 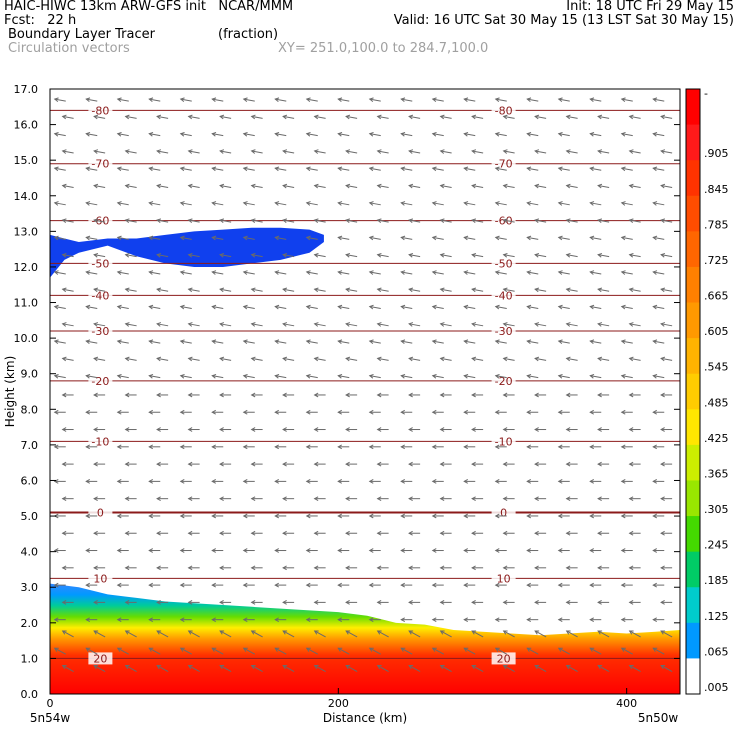 What do you see at coordinates (30, 445) in the screenshot?
I see `y-tick-label: 7.0` at bounding box center [30, 445].